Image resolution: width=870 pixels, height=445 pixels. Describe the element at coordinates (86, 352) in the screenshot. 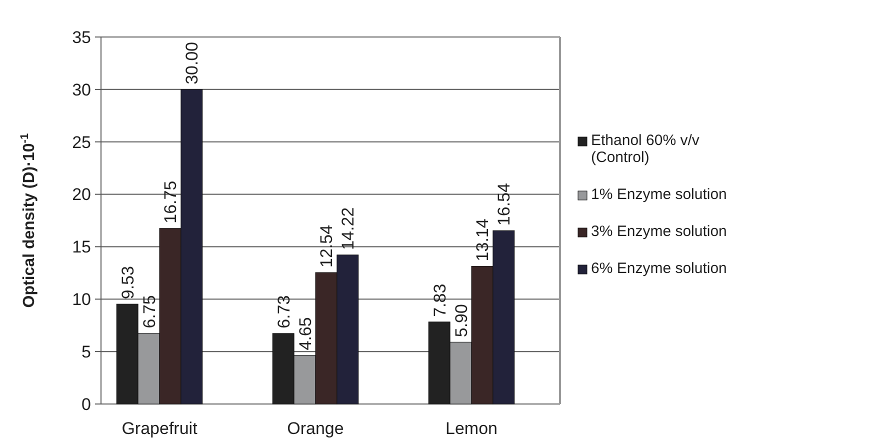

I see `y-tick-label: 5` at that location.